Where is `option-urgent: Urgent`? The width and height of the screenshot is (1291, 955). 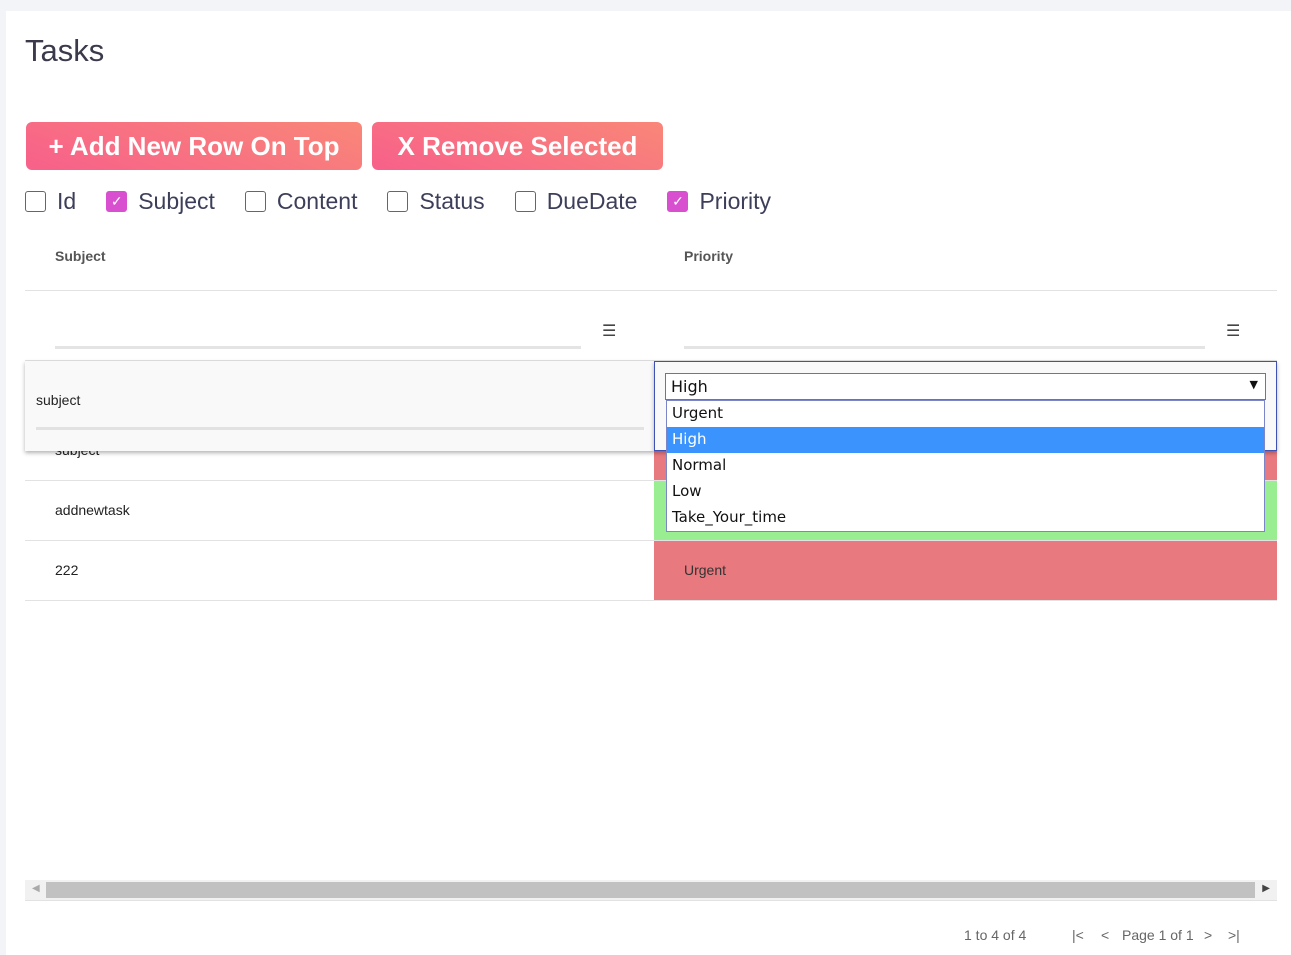 option-urgent: Urgent is located at coordinates (698, 413).